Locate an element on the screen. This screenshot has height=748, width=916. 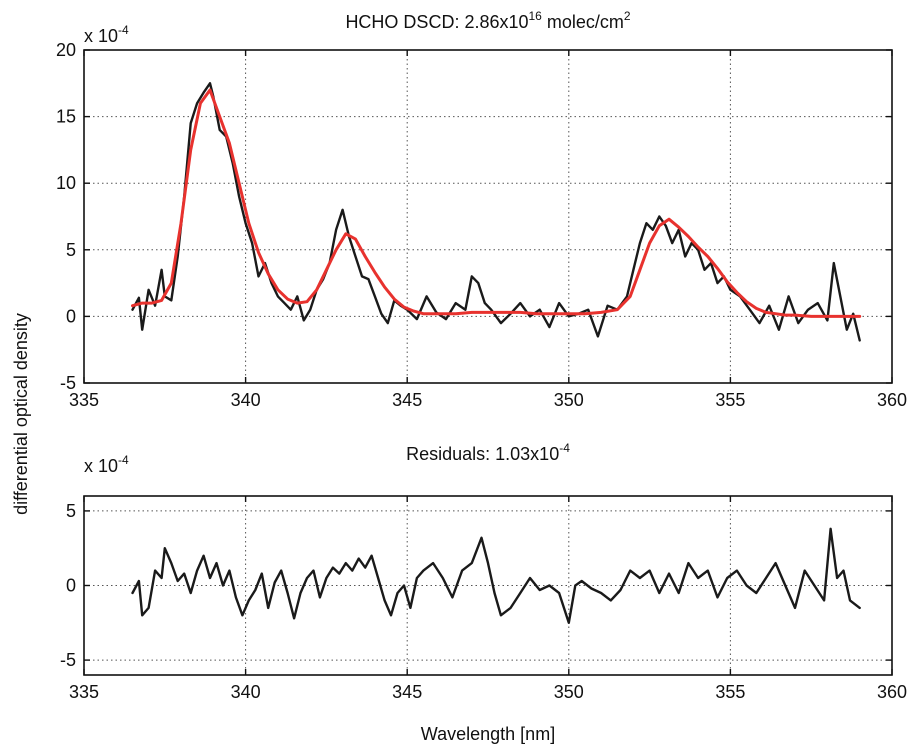
title-exponent: 16 is located at coordinates (536, 16).